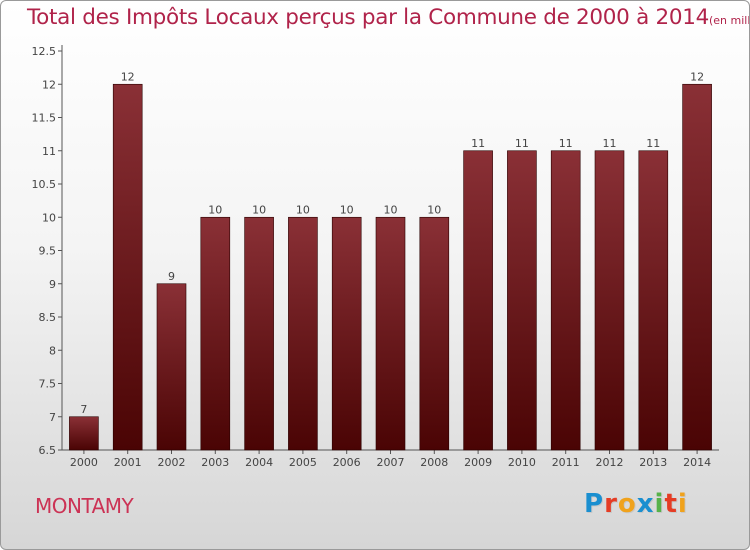  What do you see at coordinates (303, 333) in the screenshot?
I see `bar-2005` at bounding box center [303, 333].